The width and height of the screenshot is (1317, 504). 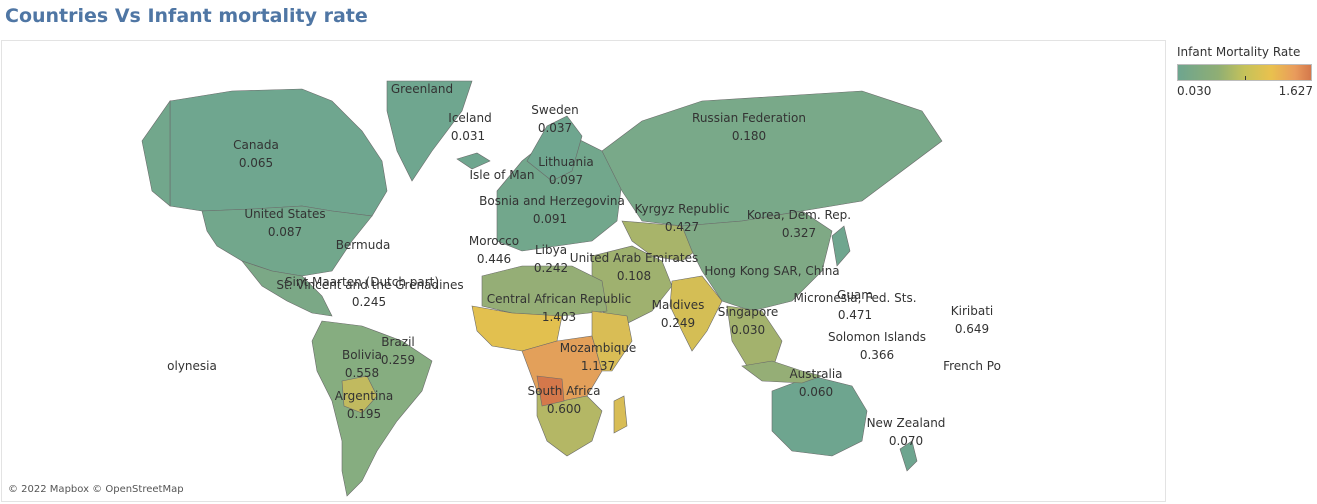 What do you see at coordinates (398, 342) in the screenshot?
I see `label-brazil: Brazil` at bounding box center [398, 342].